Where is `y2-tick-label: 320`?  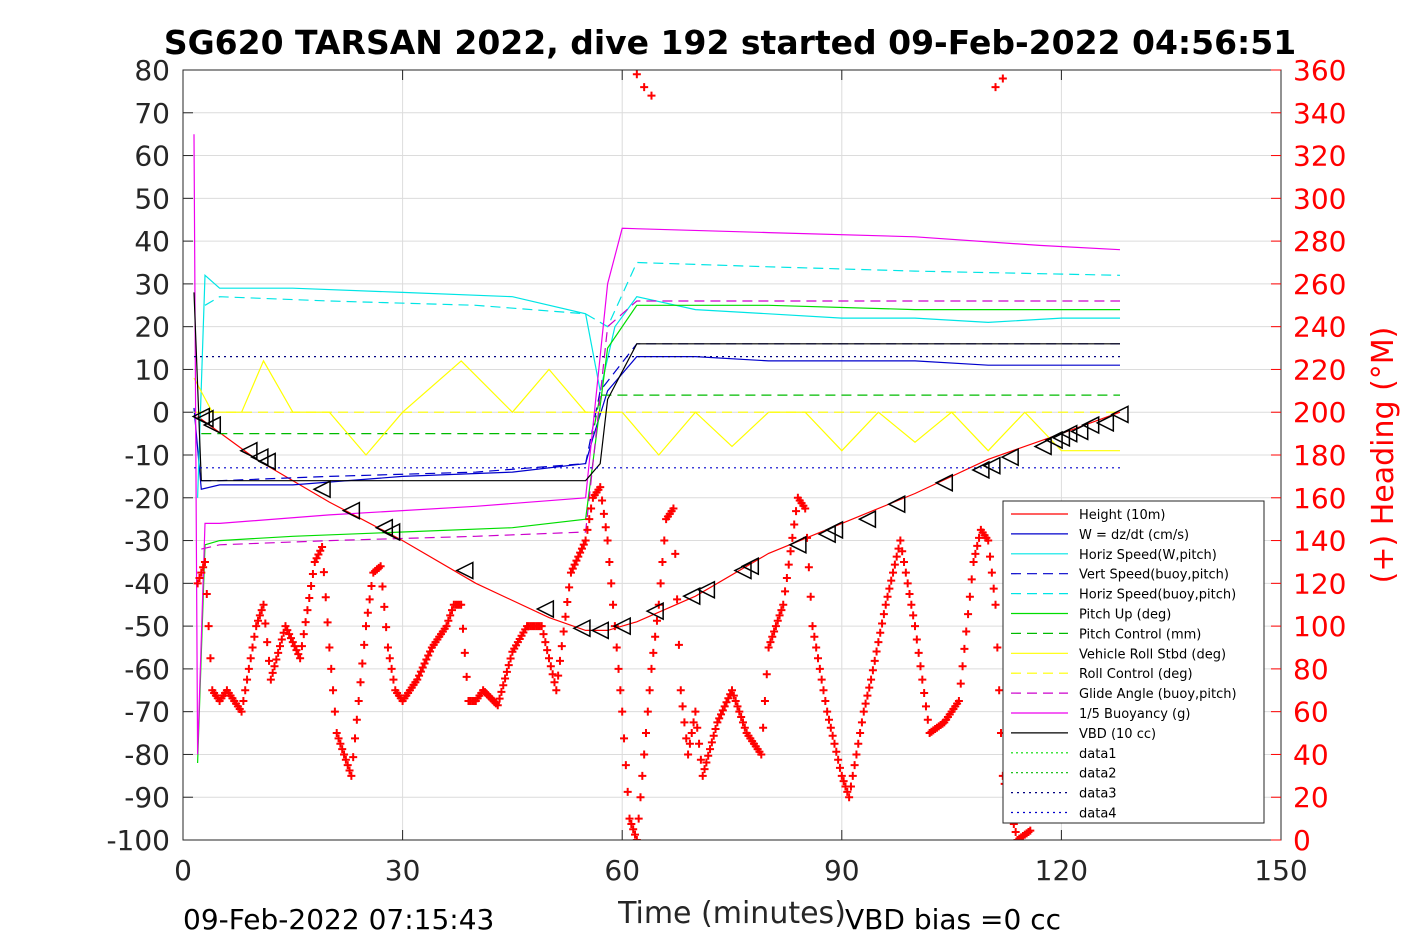 y2-tick-label: 320 is located at coordinates (1319, 156).